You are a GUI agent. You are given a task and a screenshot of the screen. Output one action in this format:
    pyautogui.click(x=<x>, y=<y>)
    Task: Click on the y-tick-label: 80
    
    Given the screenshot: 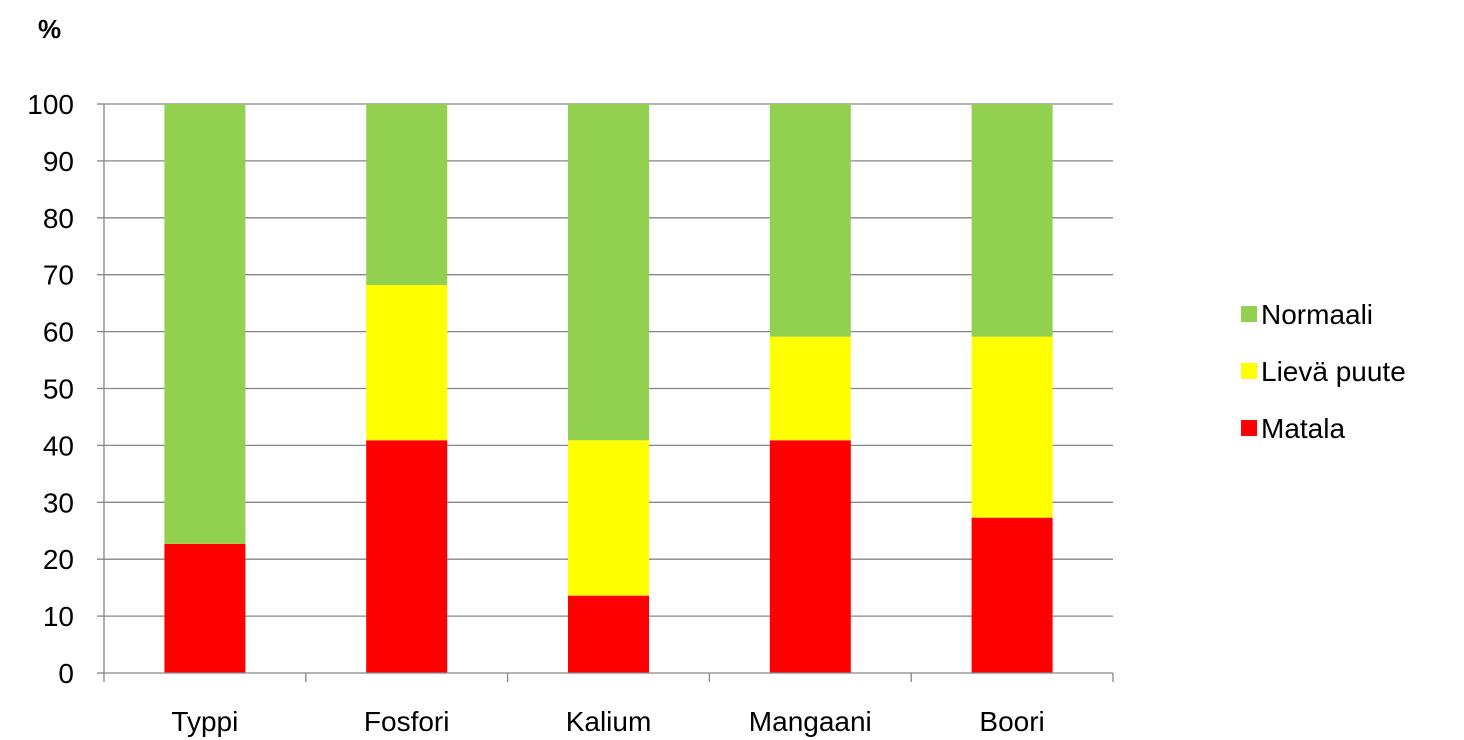 What is the action you would take?
    pyautogui.click(x=58, y=218)
    